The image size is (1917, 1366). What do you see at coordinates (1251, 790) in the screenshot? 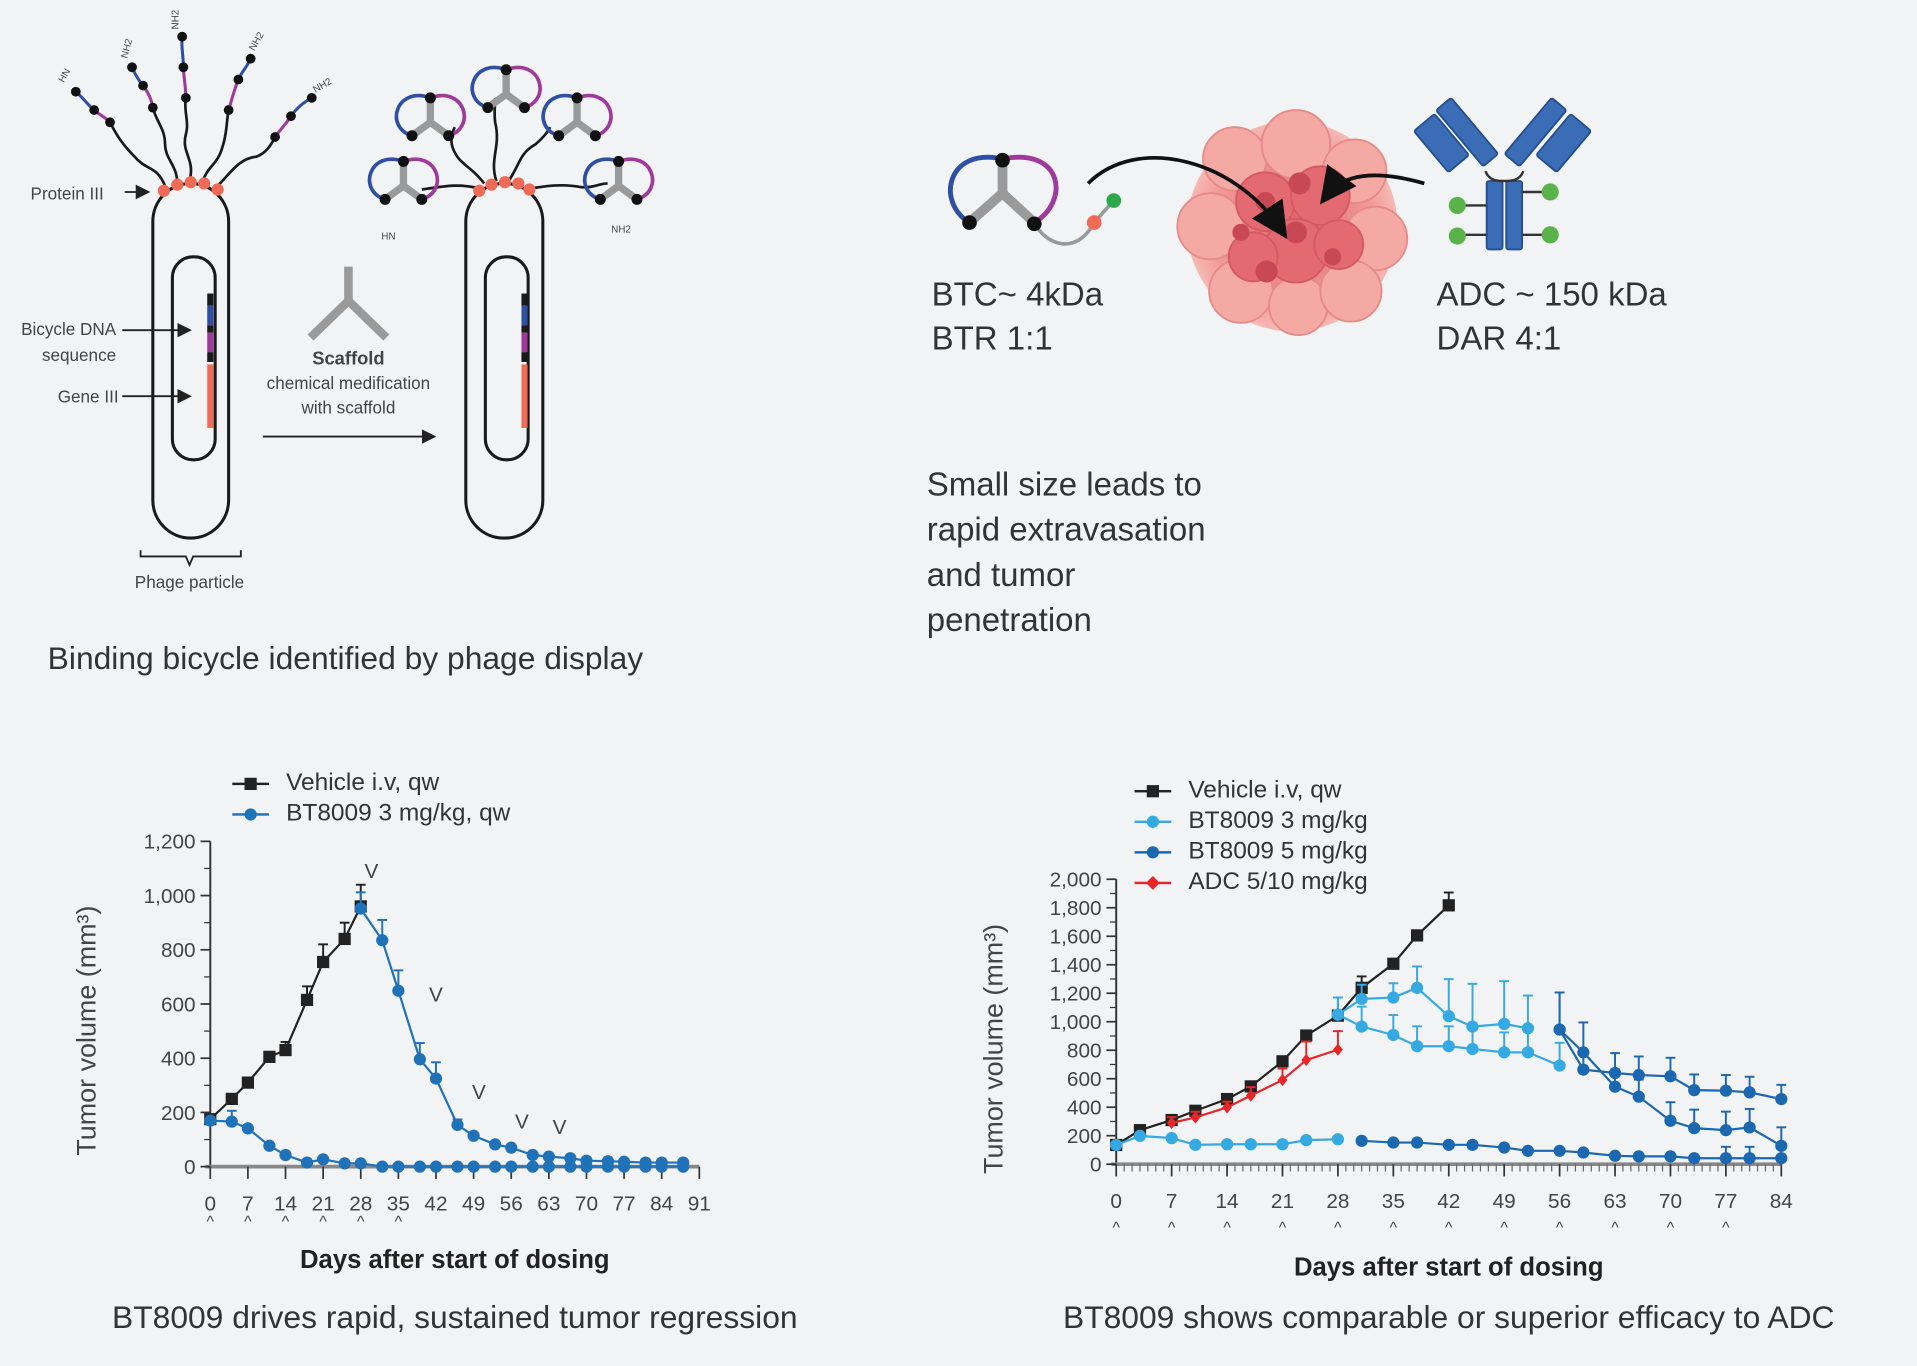
I see `legend-item-vehicle: Vehicle i.v, qw` at bounding box center [1251, 790].